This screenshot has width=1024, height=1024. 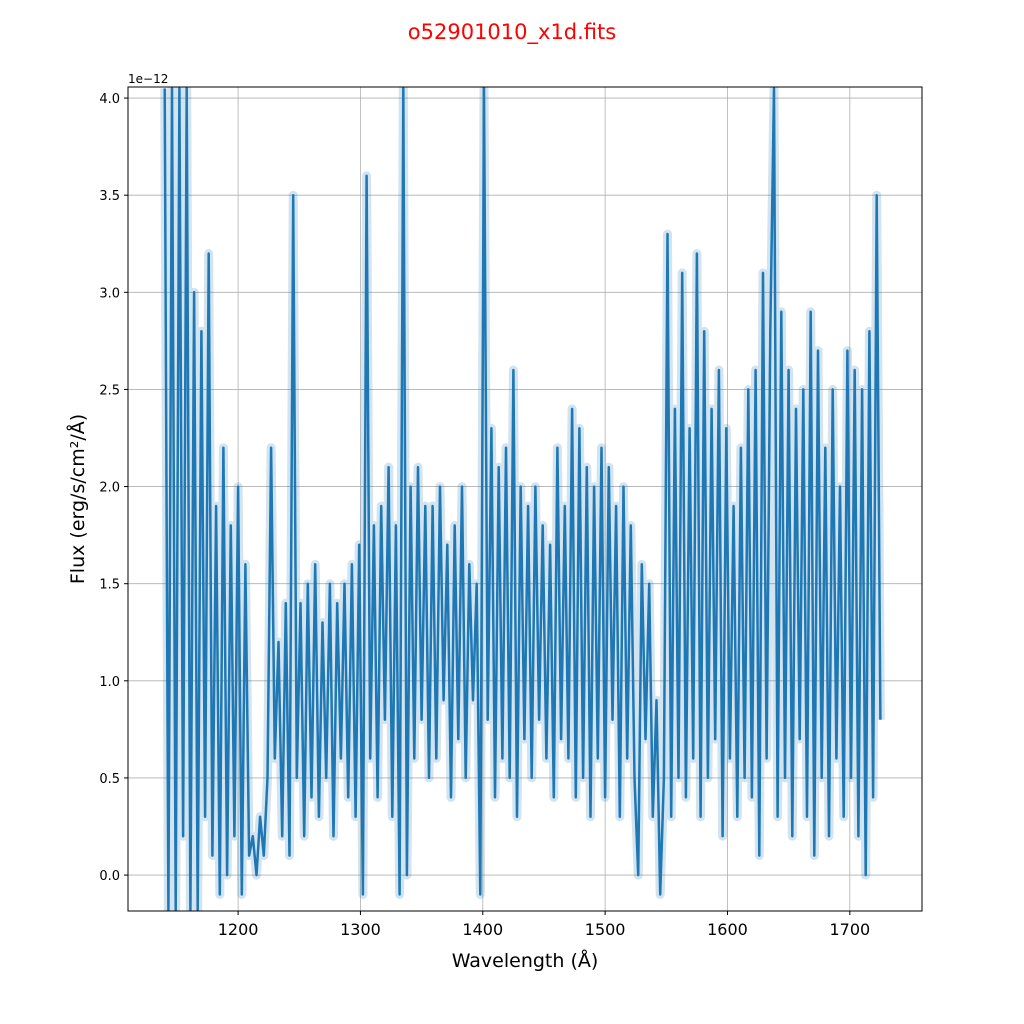 What do you see at coordinates (109, 390) in the screenshot?
I see `y-tick-label: 2.5` at bounding box center [109, 390].